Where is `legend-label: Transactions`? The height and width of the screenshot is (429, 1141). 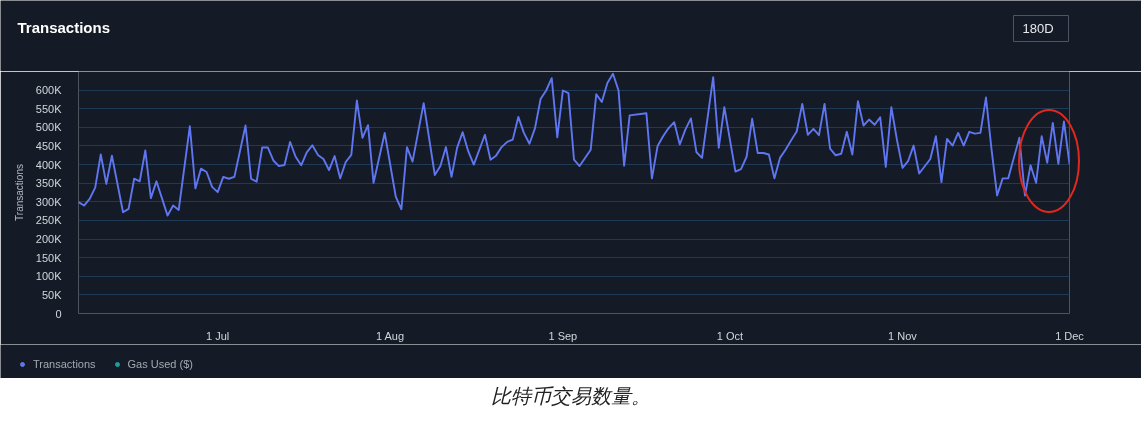
legend-label: Transactions is located at coordinates (64, 364).